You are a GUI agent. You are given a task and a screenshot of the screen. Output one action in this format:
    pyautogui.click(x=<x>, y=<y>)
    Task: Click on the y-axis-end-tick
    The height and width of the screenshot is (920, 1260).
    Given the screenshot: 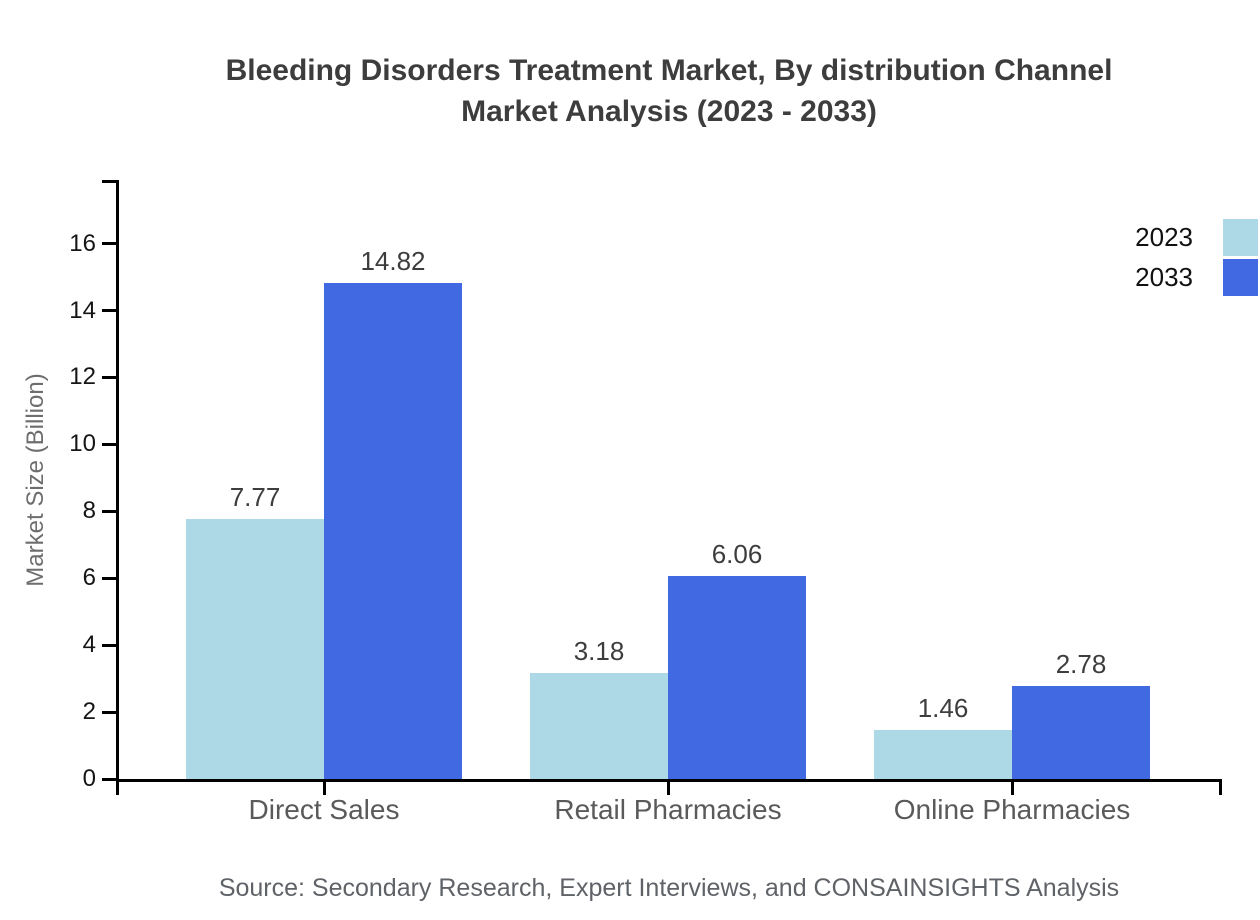 What is the action you would take?
    pyautogui.click(x=109, y=181)
    